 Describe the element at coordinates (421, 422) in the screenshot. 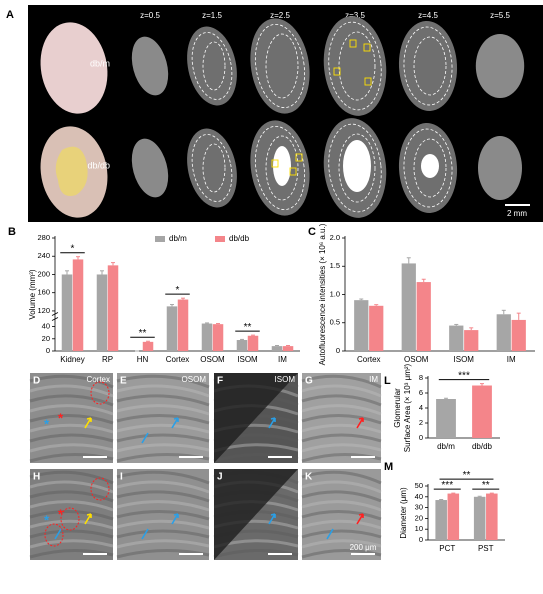

I see `y-tick-label: 2` at that location.